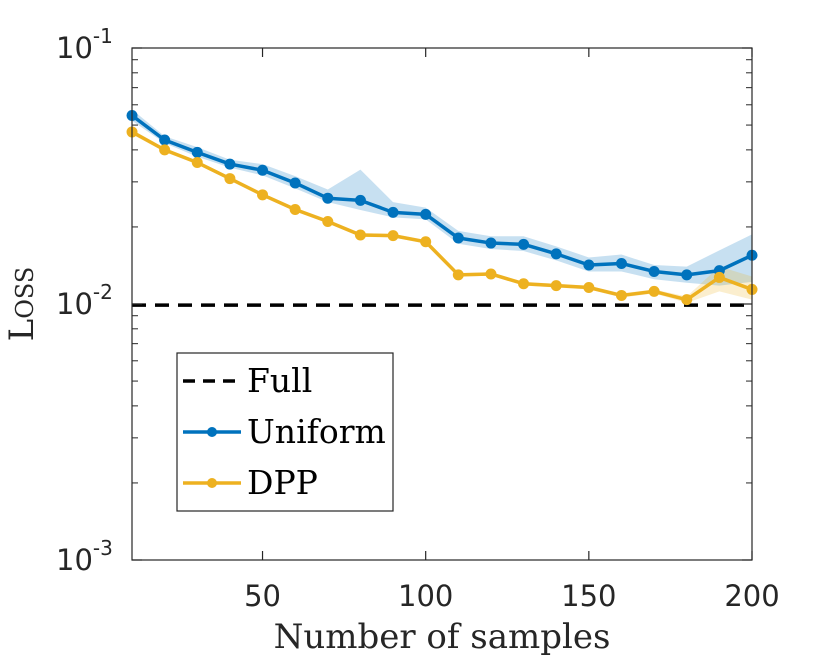 The width and height of the screenshot is (830, 664). I want to click on x-tick-label: 50, so click(262, 596).